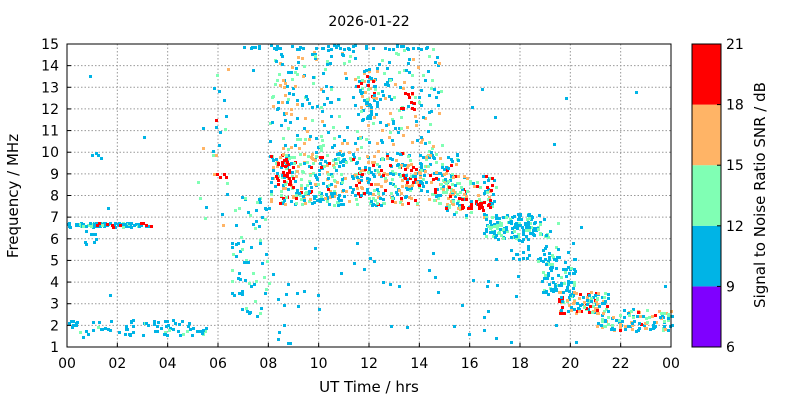  Describe the element at coordinates (706, 195) in the screenshot. I see `colorbar-frame` at that location.